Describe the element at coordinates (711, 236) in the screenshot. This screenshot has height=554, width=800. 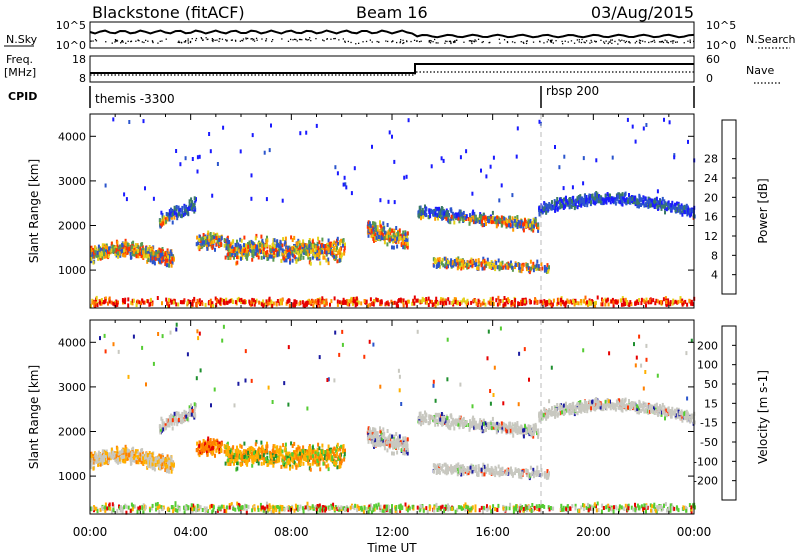
I see `colorbar-tick-label: 12` at that location.